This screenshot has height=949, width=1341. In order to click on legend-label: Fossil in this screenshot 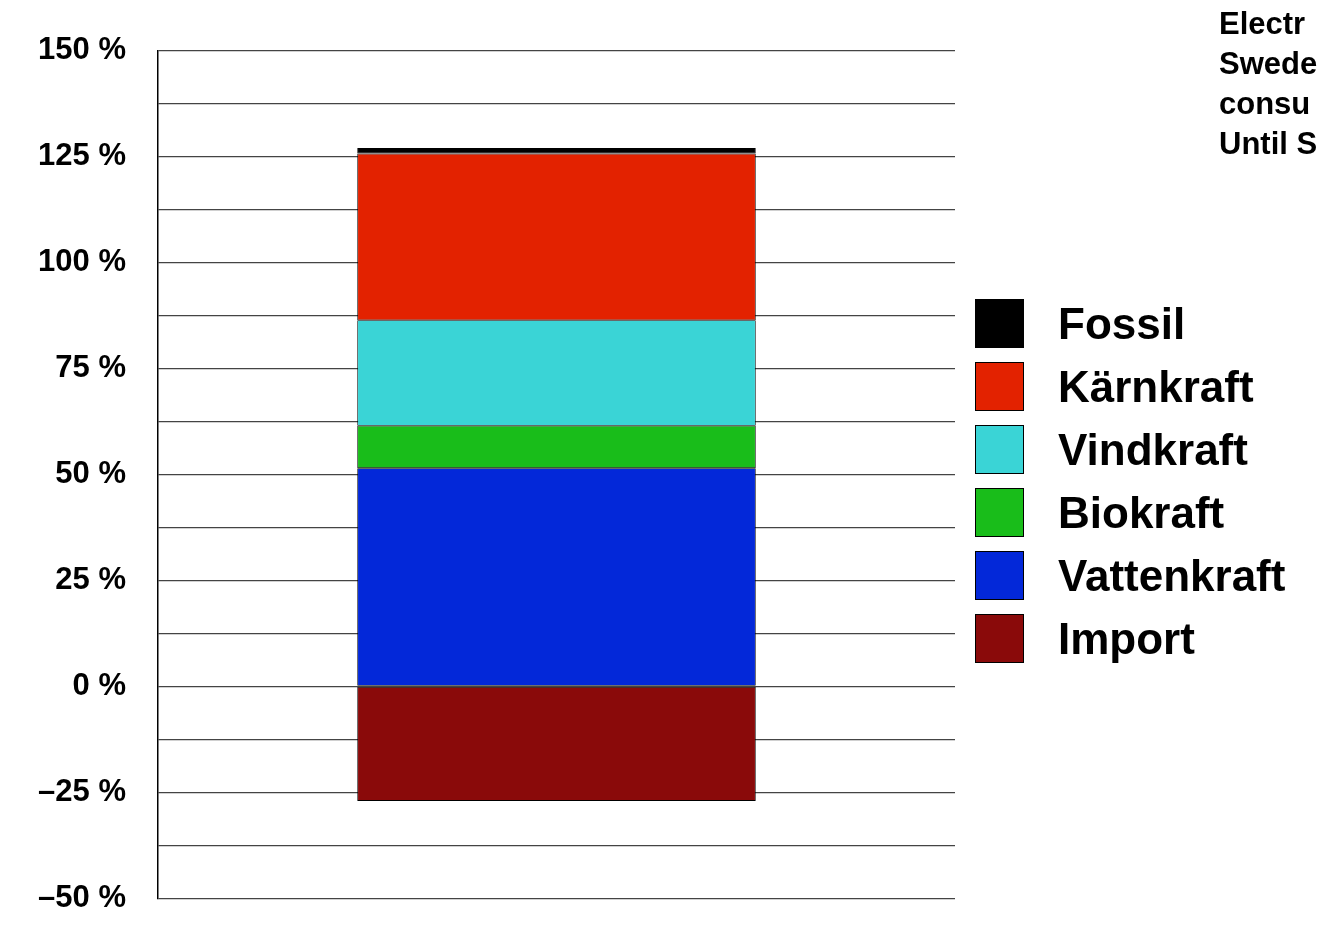, I will do `click(1122, 323)`.